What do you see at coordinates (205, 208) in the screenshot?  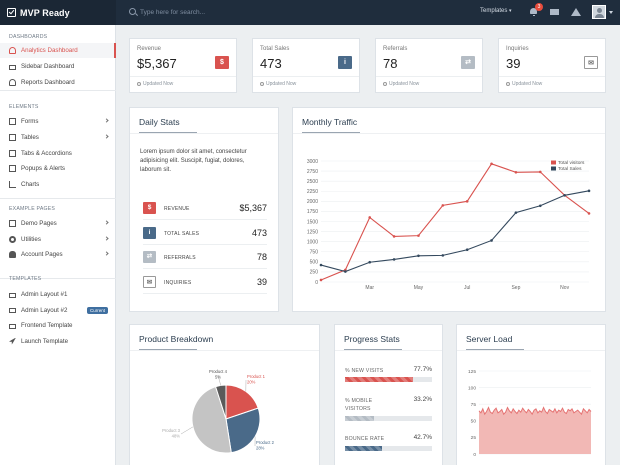 I see `daily-stat-row: $ REVENUE $5,367` at bounding box center [205, 208].